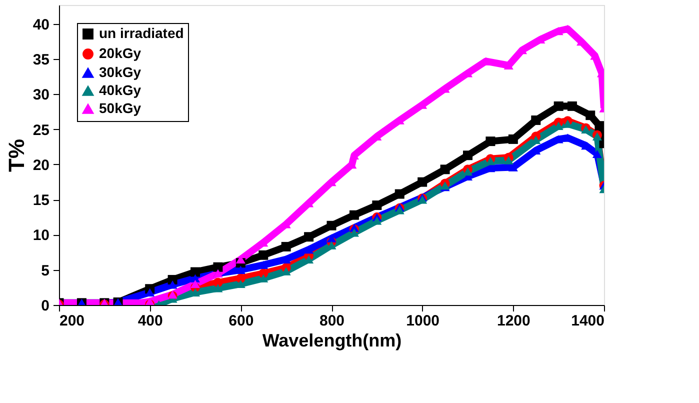 The image size is (699, 403). What do you see at coordinates (41, 165) in the screenshot?
I see `y-tick-label: 20` at bounding box center [41, 165].